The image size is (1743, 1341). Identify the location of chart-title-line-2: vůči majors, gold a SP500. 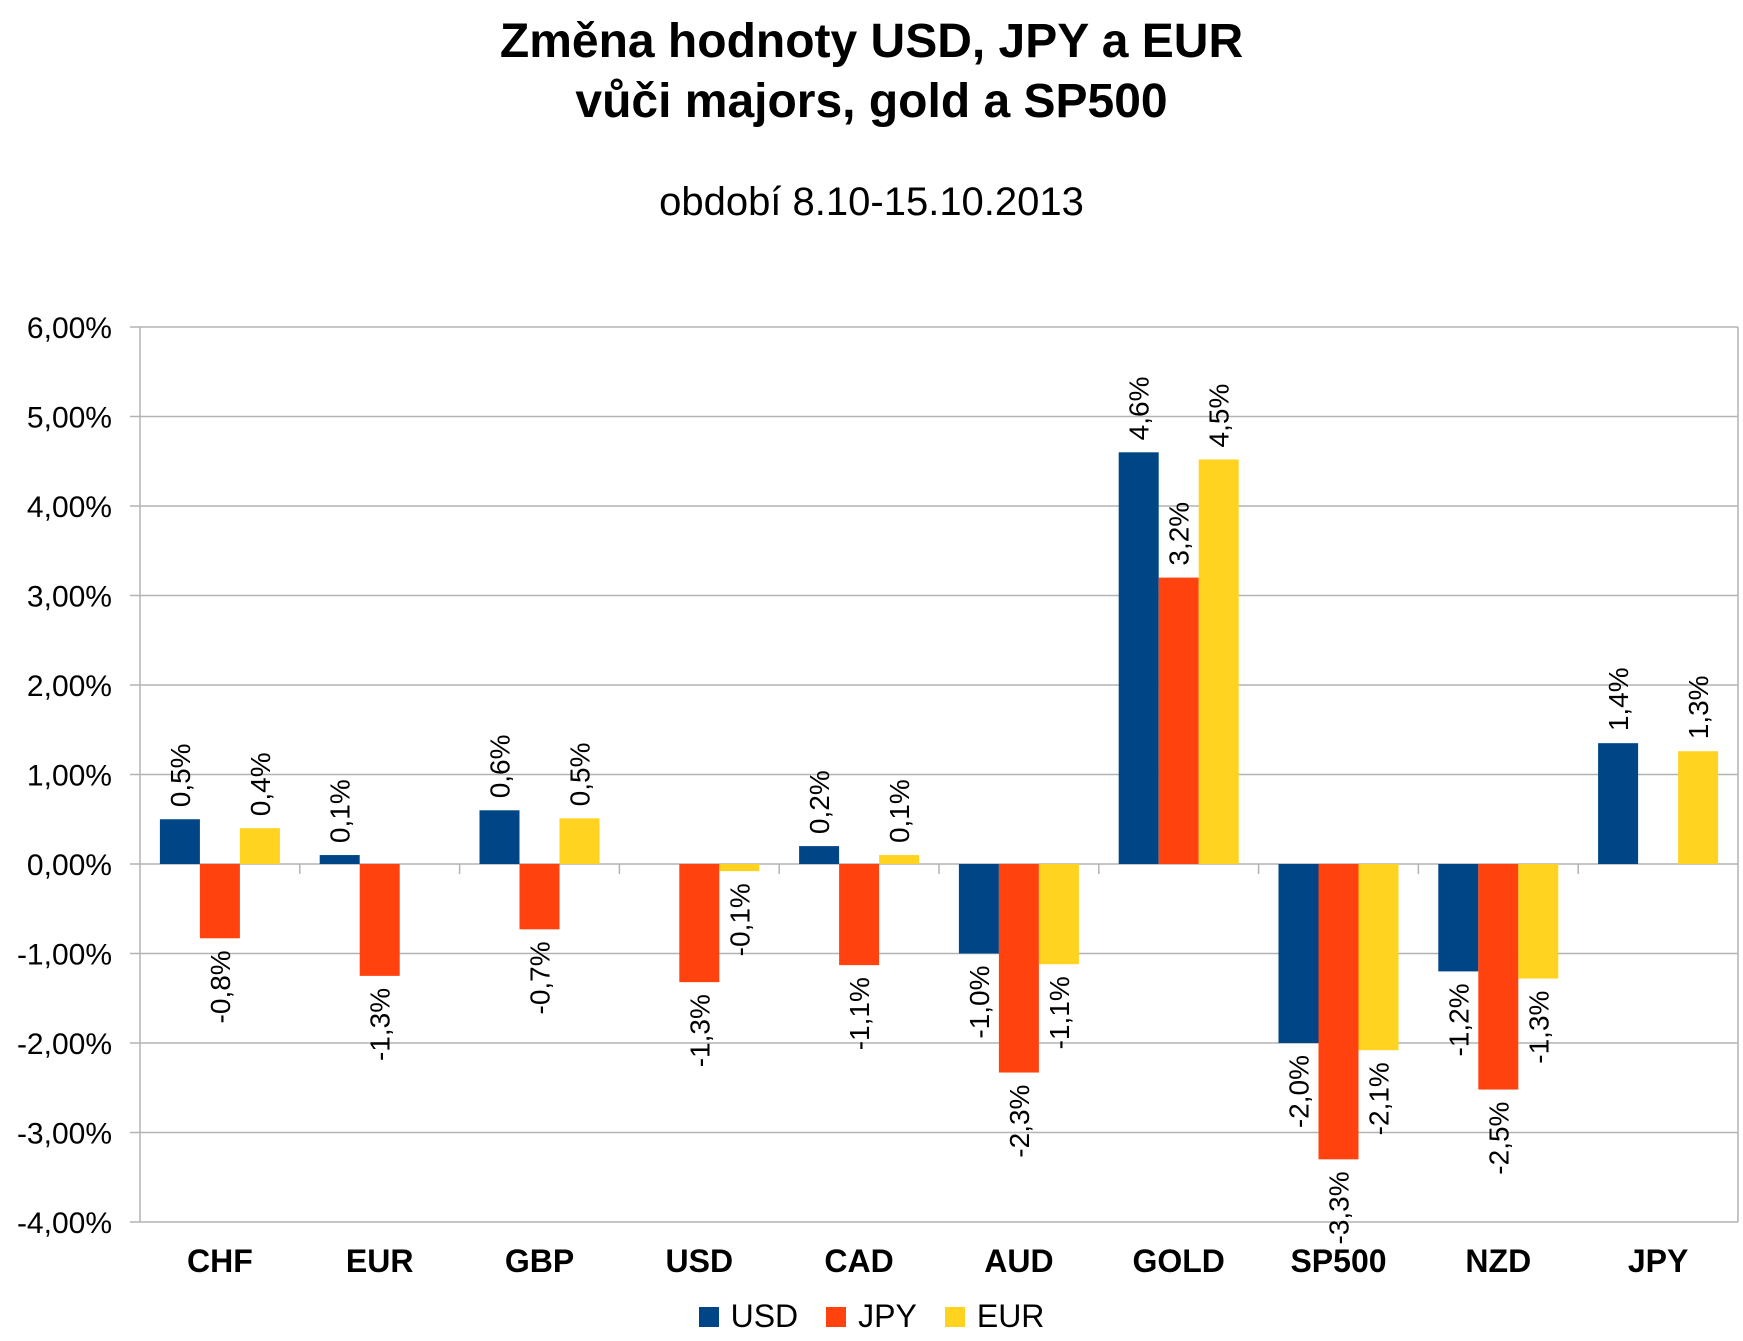
(871, 101).